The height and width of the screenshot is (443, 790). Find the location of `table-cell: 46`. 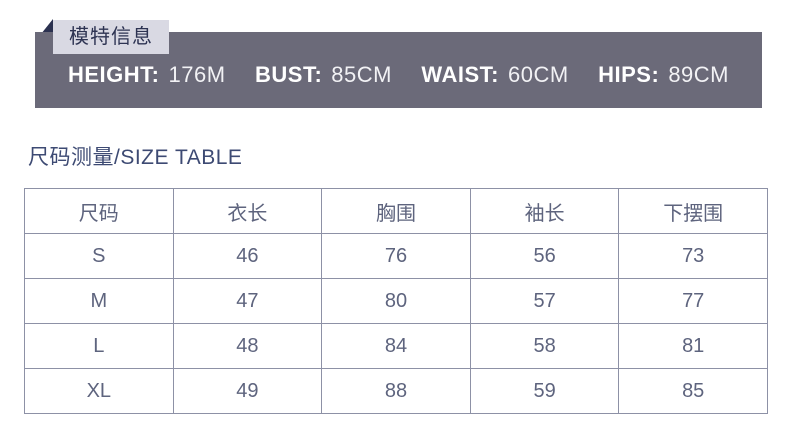

table-cell: 46 is located at coordinates (247, 256).